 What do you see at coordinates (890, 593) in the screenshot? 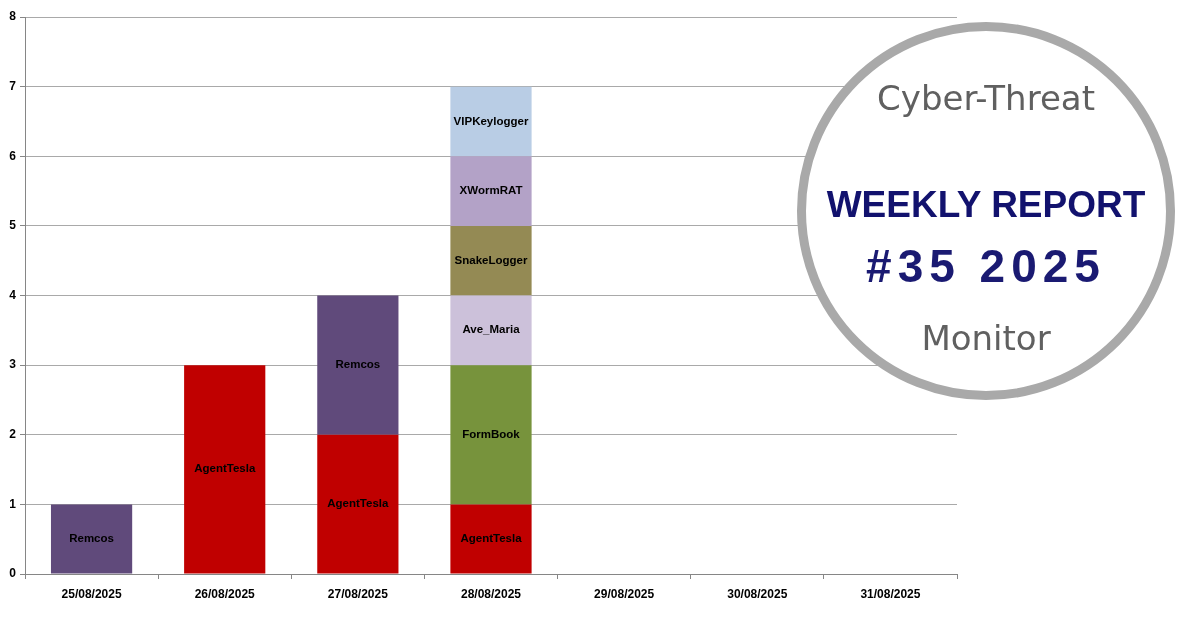
I see `x-tick-label: 31/08/2025` at bounding box center [890, 593].